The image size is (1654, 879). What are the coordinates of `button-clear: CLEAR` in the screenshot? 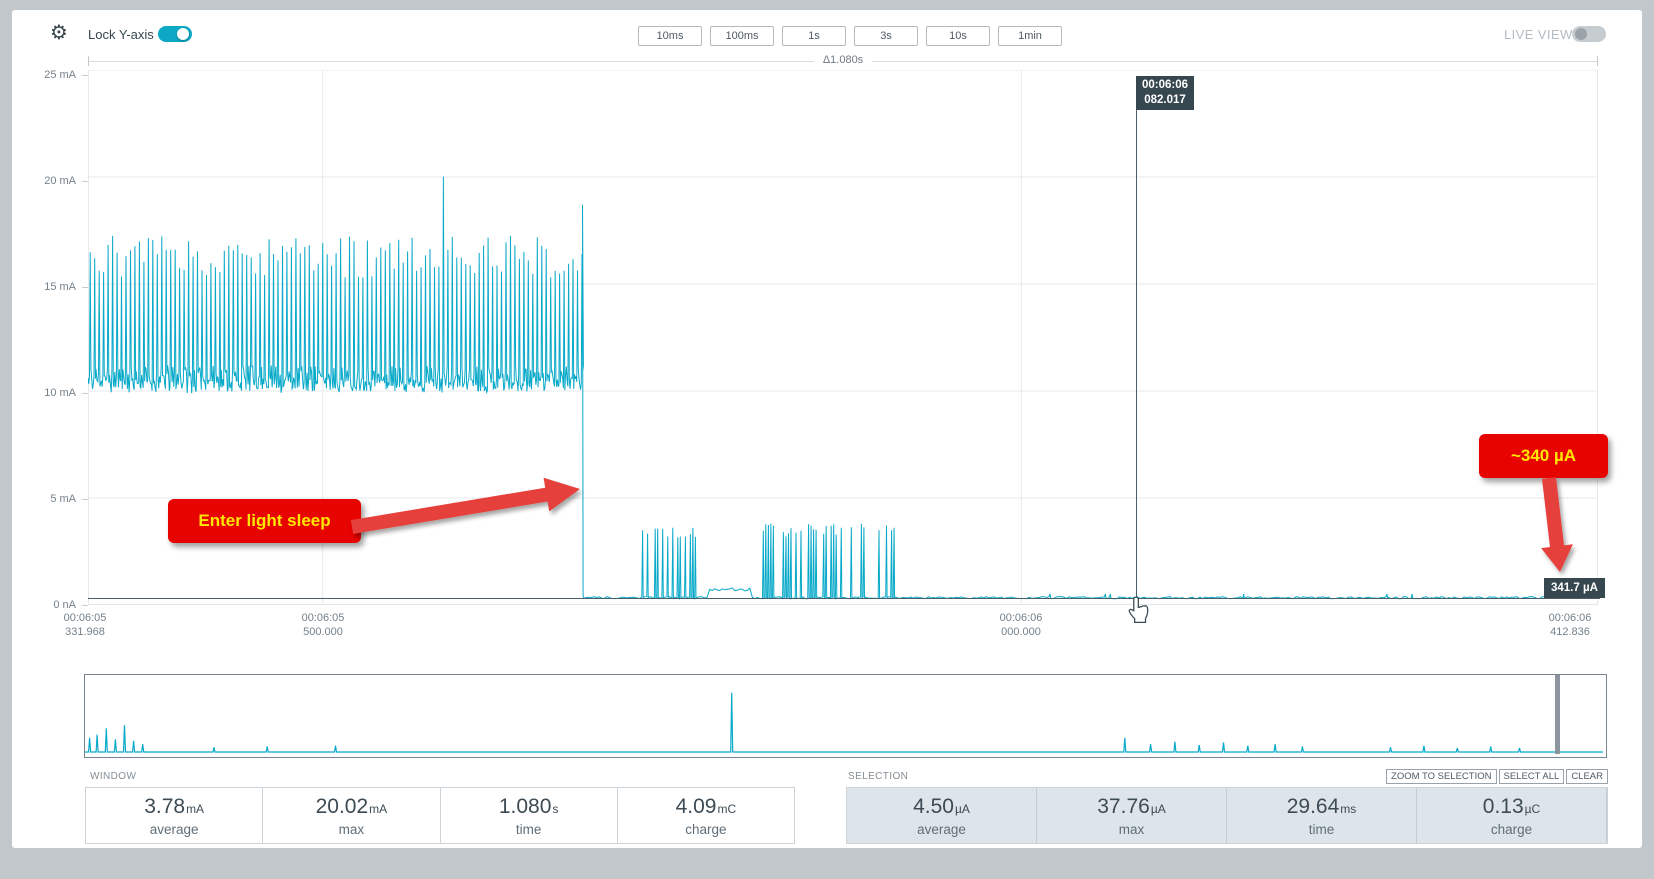 It's located at (1587, 776).